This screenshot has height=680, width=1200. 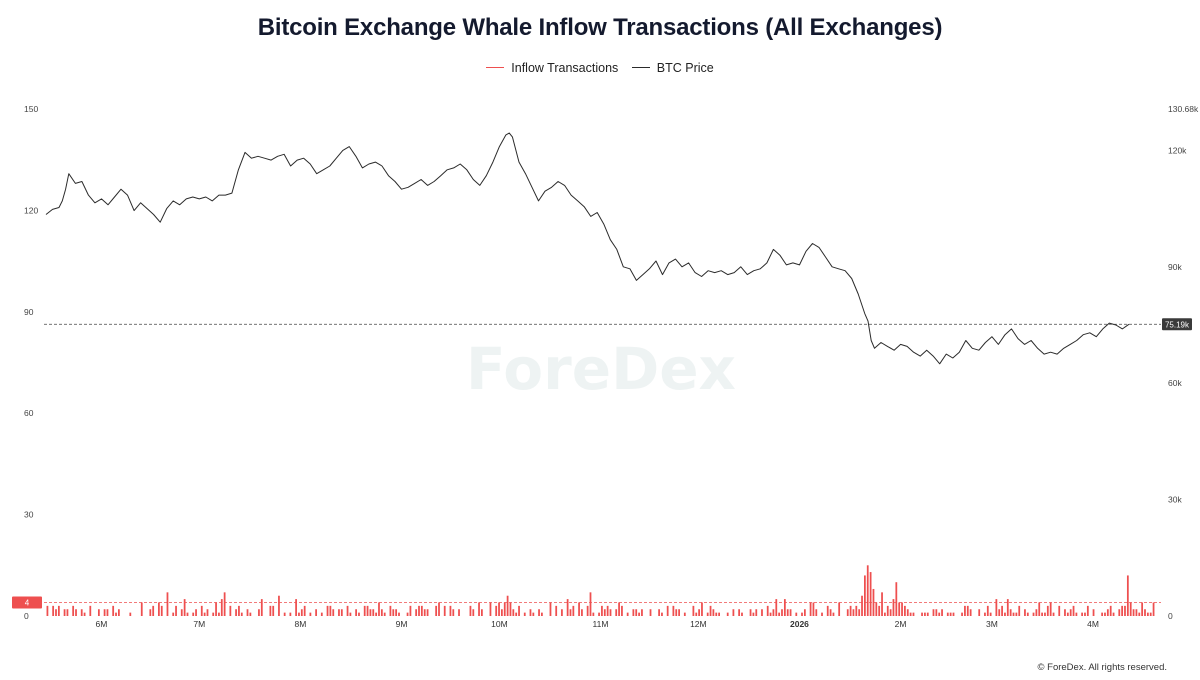 I want to click on x-tick-label: 3M, so click(x=992, y=624).